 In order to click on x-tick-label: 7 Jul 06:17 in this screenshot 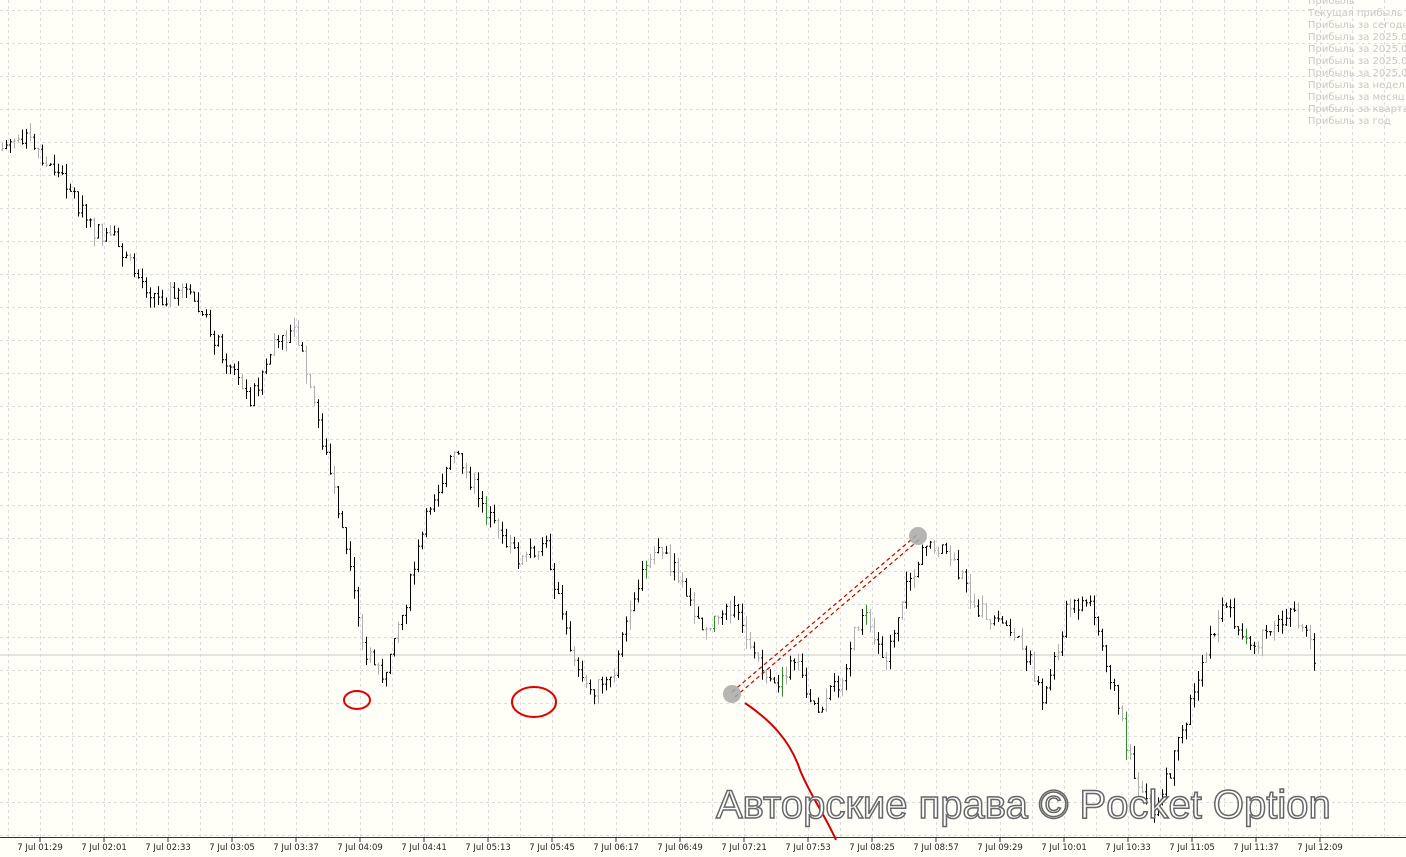, I will do `click(616, 848)`.